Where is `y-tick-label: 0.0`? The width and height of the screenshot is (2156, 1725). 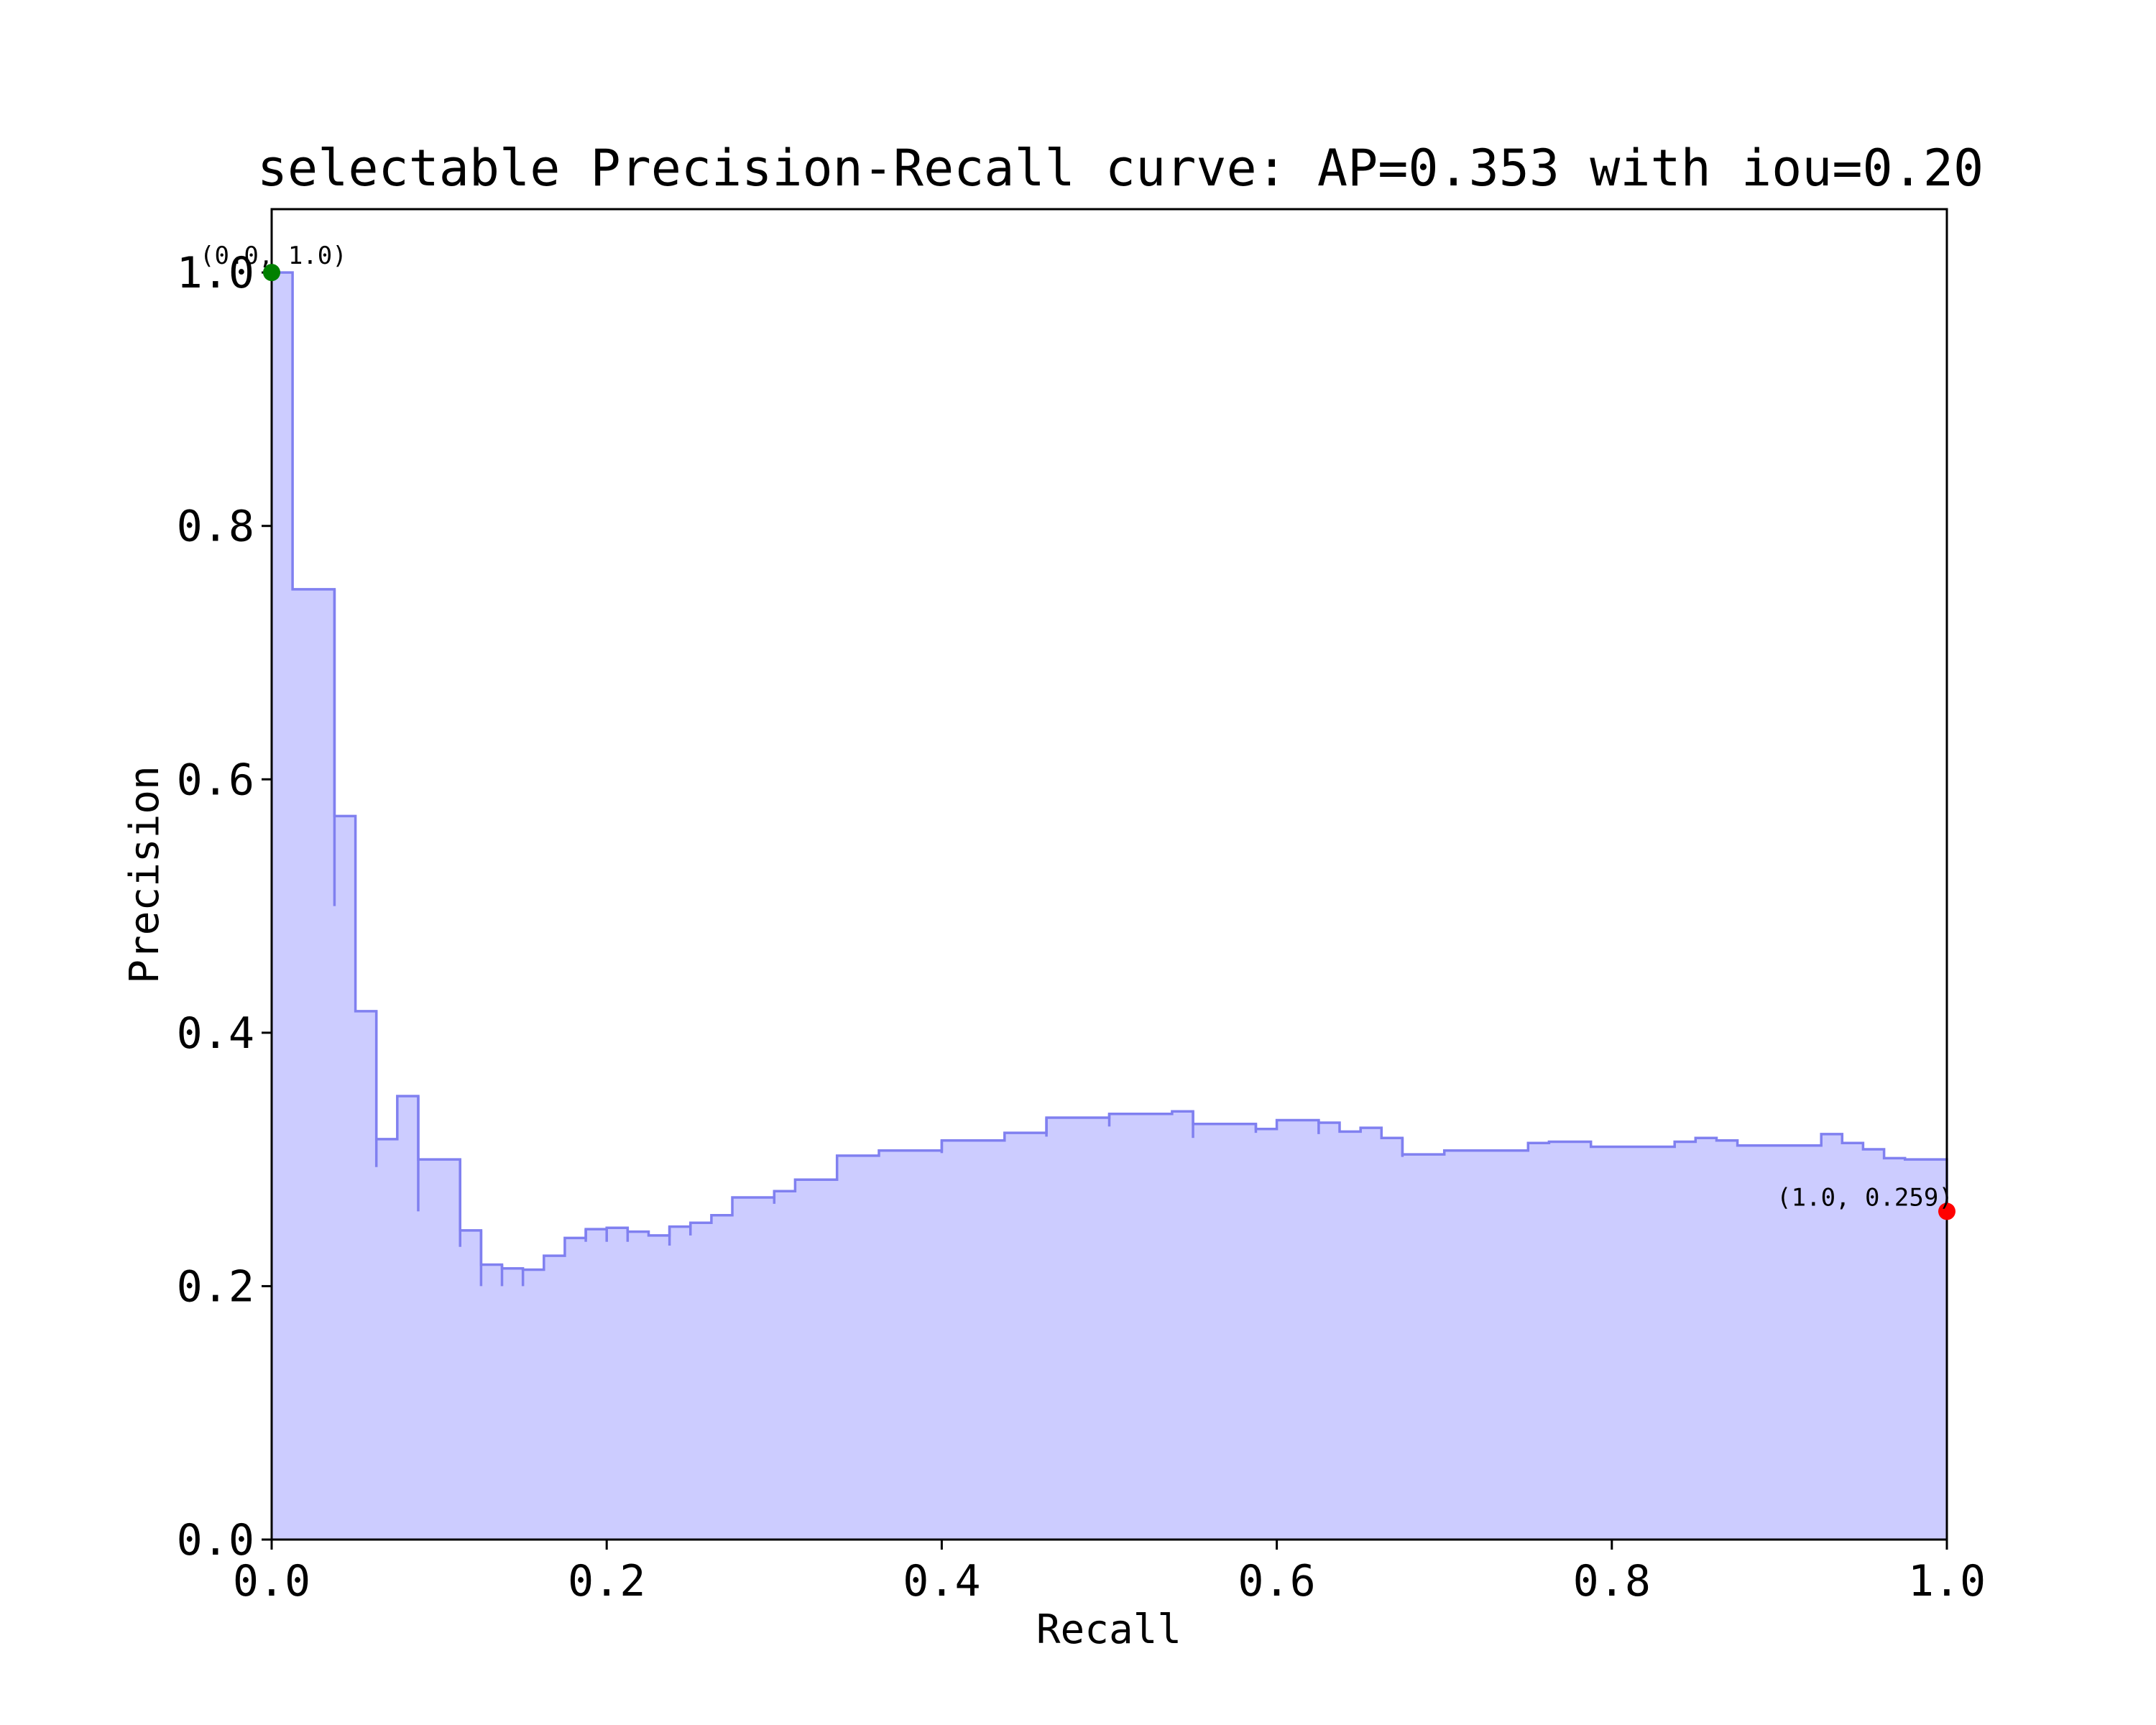
y-tick-label: 0.0 is located at coordinates (215, 1540).